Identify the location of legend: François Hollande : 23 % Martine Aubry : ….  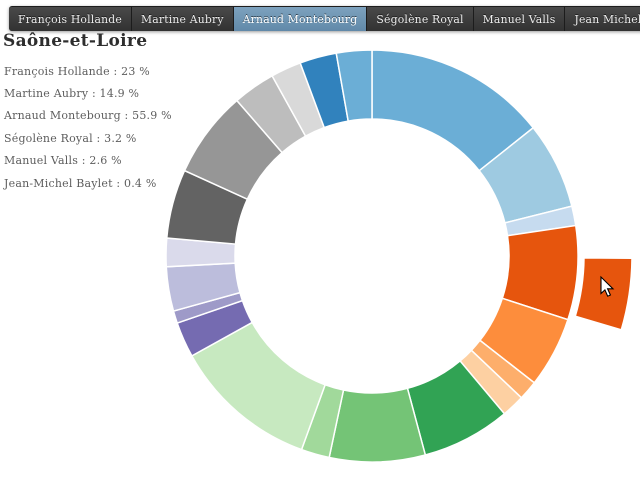
(88, 127).